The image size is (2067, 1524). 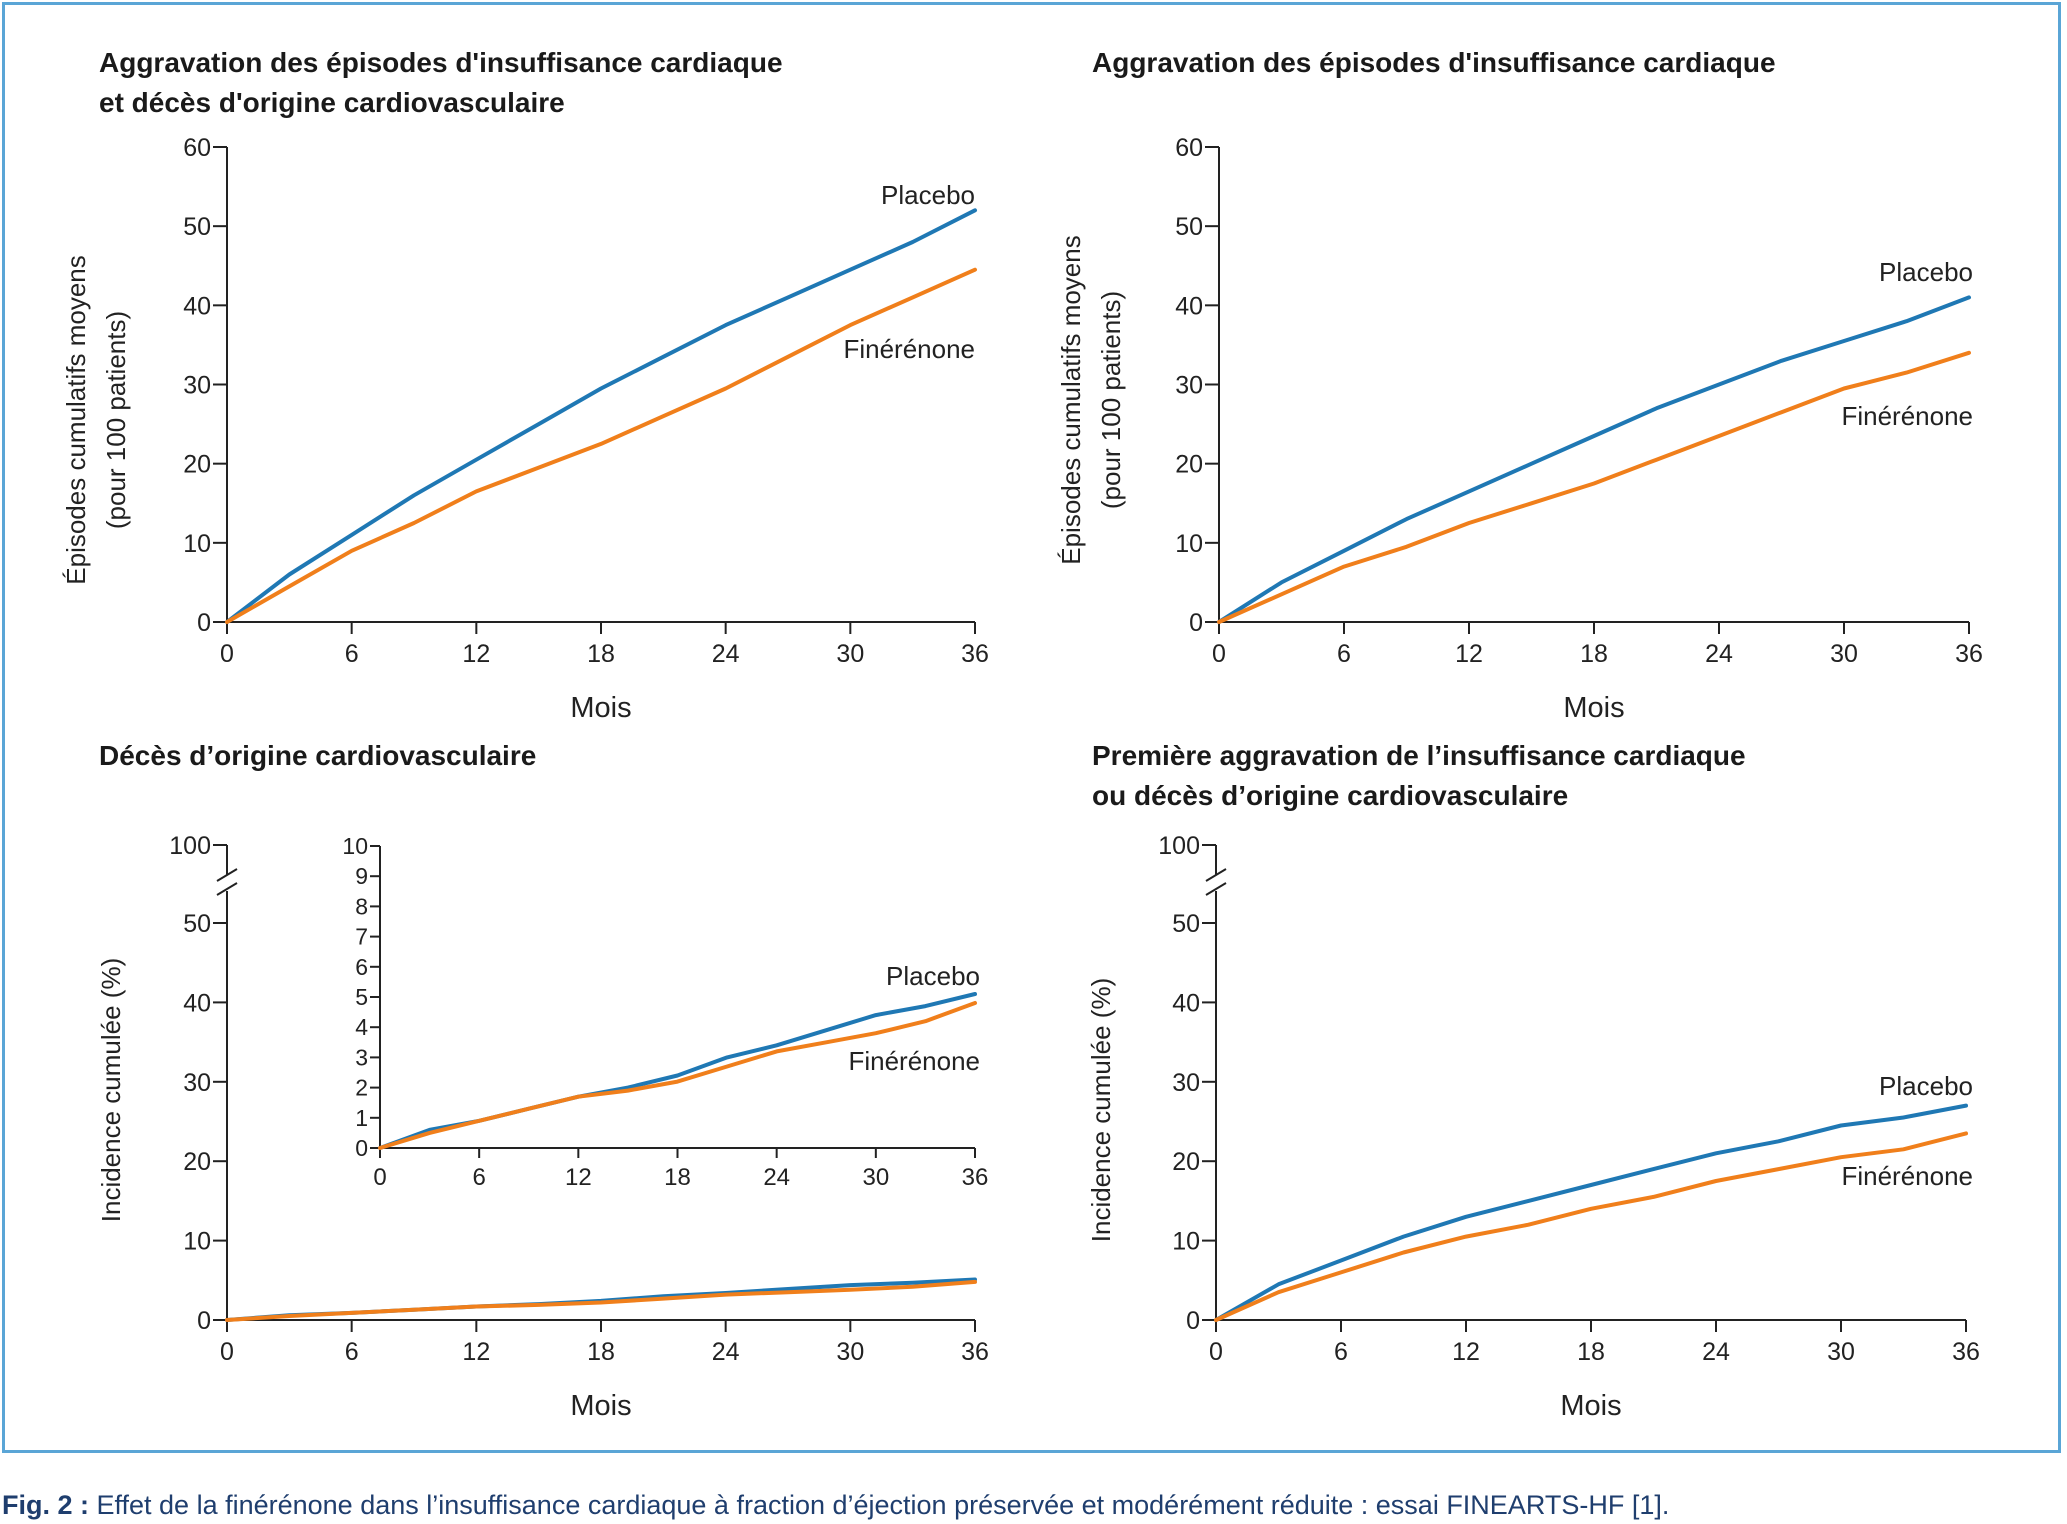 I want to click on chart-title-line: et décès d'origine cardiovasculaire, so click(x=332, y=102).